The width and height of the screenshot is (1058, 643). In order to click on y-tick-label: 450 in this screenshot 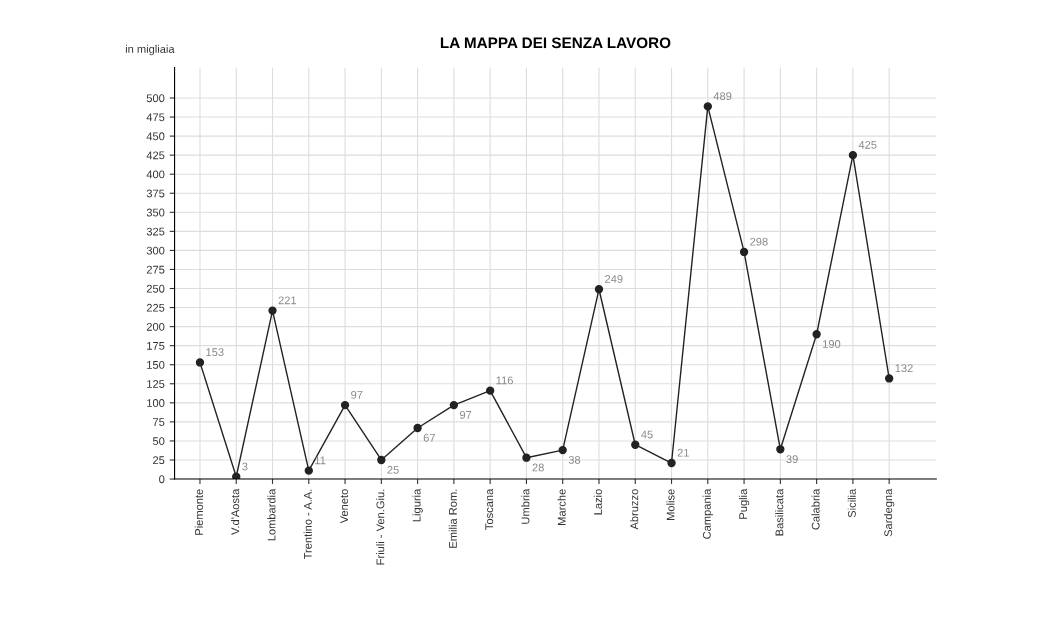, I will do `click(155, 136)`.